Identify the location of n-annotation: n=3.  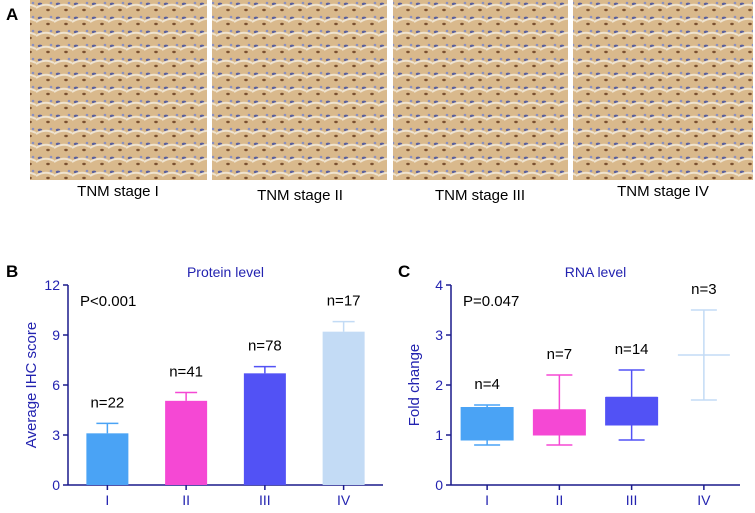
(703, 289).